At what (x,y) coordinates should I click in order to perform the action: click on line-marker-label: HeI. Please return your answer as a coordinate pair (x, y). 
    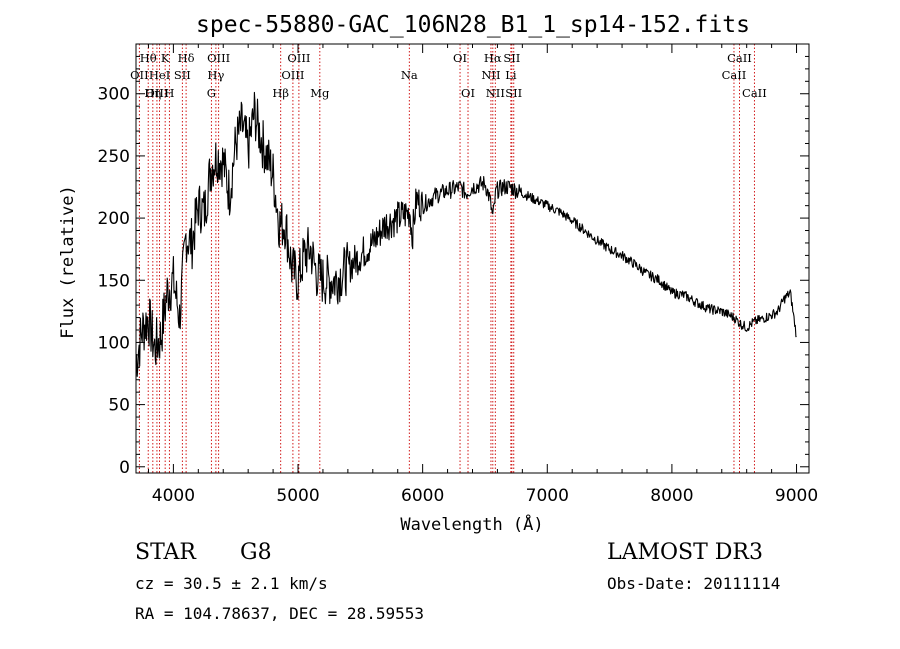
    Looking at the image, I should click on (159, 75).